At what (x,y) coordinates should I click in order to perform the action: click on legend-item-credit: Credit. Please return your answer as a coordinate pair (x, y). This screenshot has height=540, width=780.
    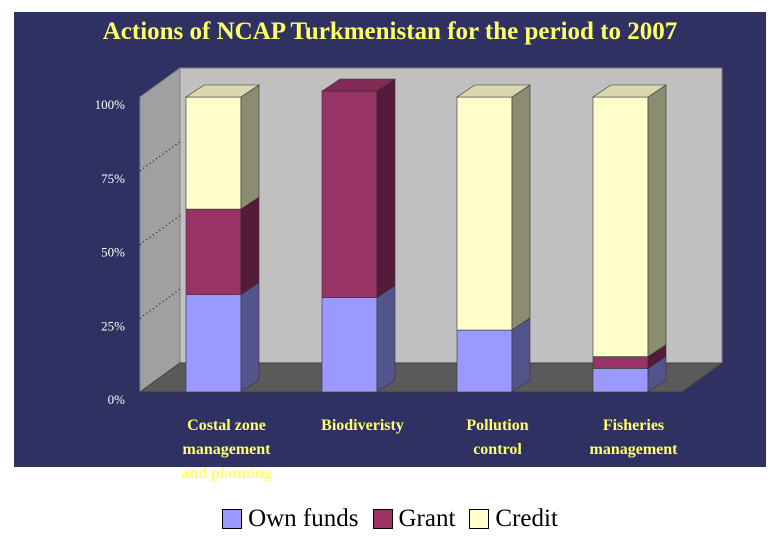
    Looking at the image, I should click on (513, 519).